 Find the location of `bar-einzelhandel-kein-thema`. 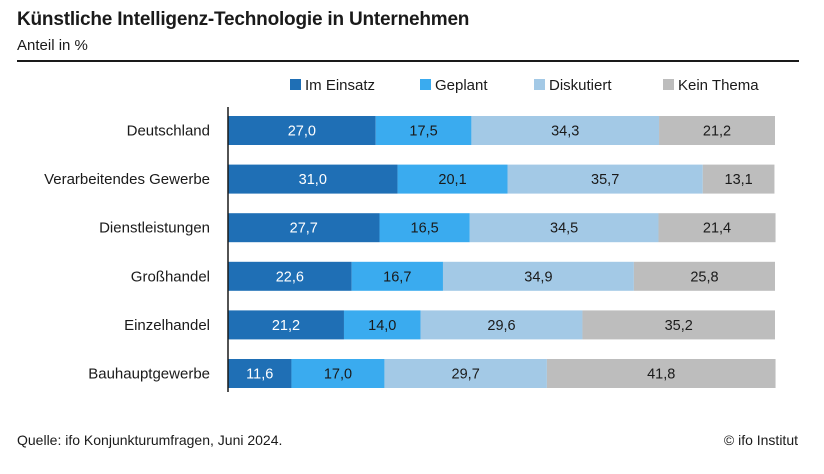

bar-einzelhandel-kein-thema is located at coordinates (678, 325).